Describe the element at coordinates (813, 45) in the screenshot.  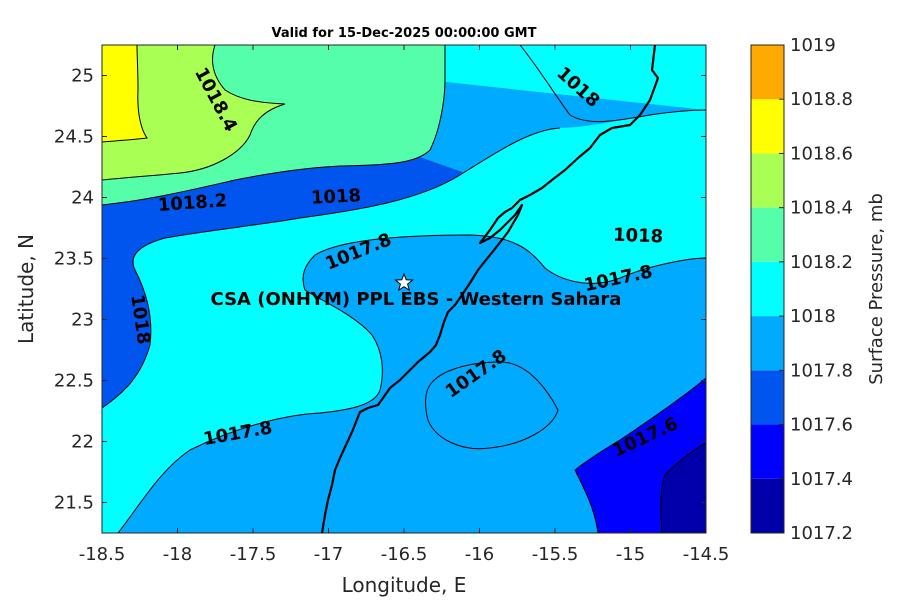
I see `colorbar-tick-label: 1019` at that location.